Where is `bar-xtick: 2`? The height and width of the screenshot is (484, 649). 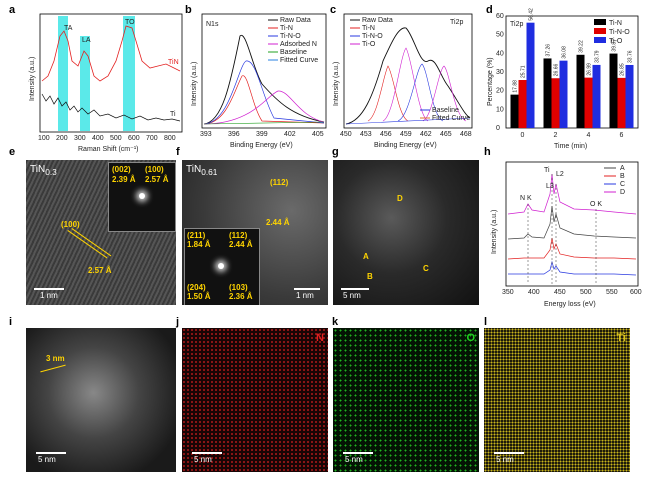
bar-xtick: 2 is located at coordinates (556, 135).